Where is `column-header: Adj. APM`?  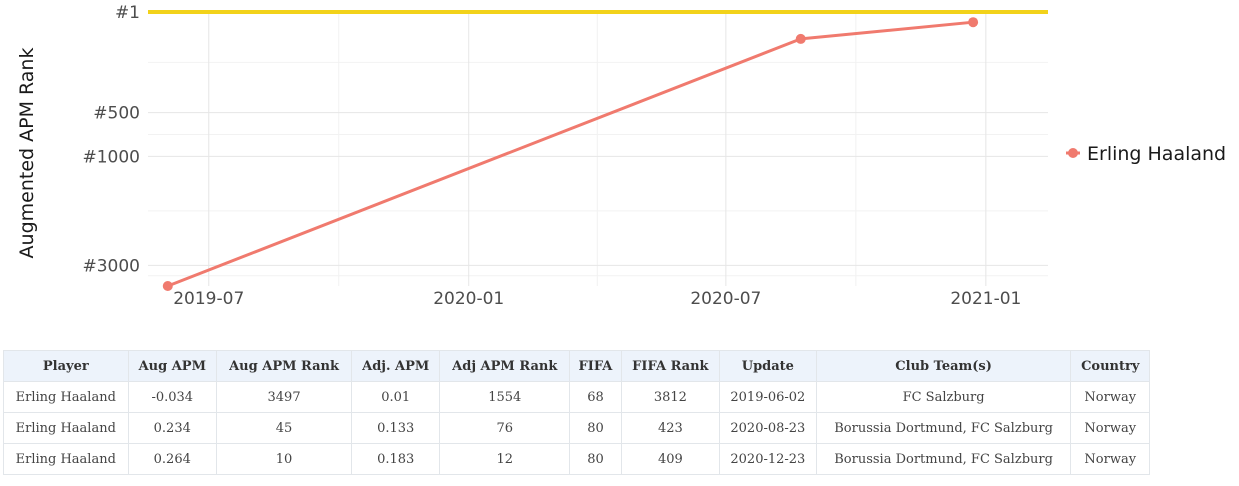 column-header: Adj. APM is located at coordinates (396, 366).